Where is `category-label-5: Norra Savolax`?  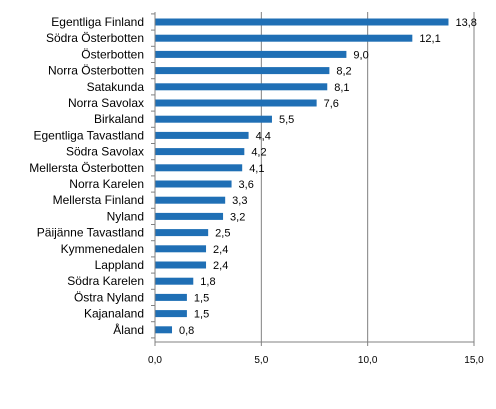 category-label-5: Norra Savolax is located at coordinates (106, 103).